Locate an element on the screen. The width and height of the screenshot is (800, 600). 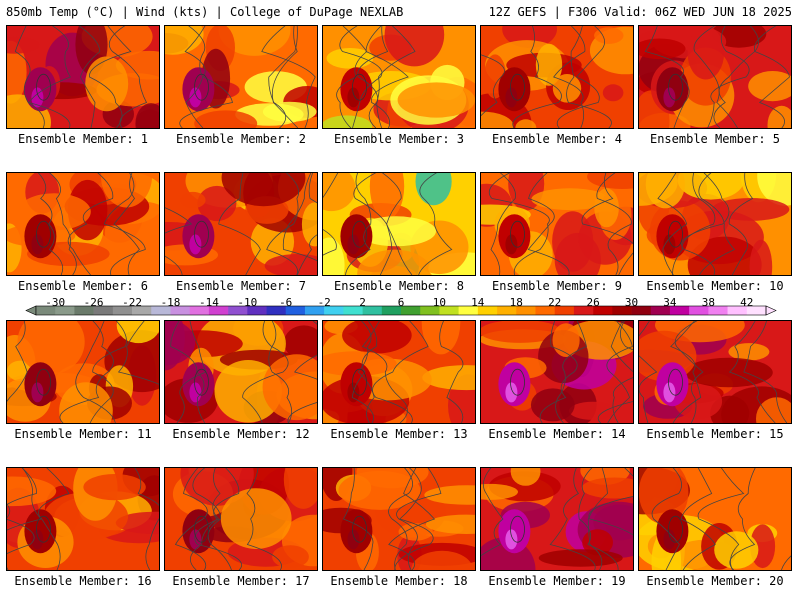
ensemble-member-label: Ensemble Member: 19 is located at coordinates (557, 581).